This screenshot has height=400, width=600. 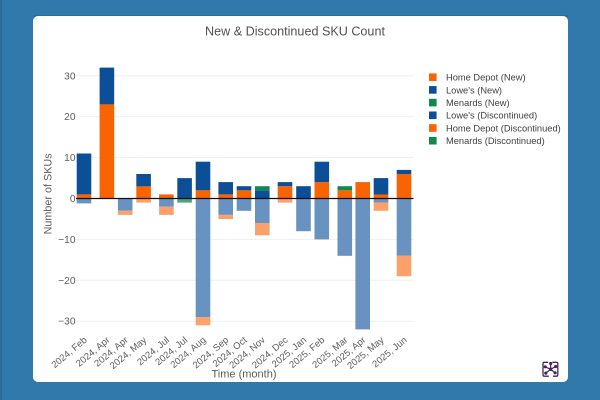 What do you see at coordinates (474, 90) in the screenshot?
I see `svg-text: Lowe's (New)` at bounding box center [474, 90].